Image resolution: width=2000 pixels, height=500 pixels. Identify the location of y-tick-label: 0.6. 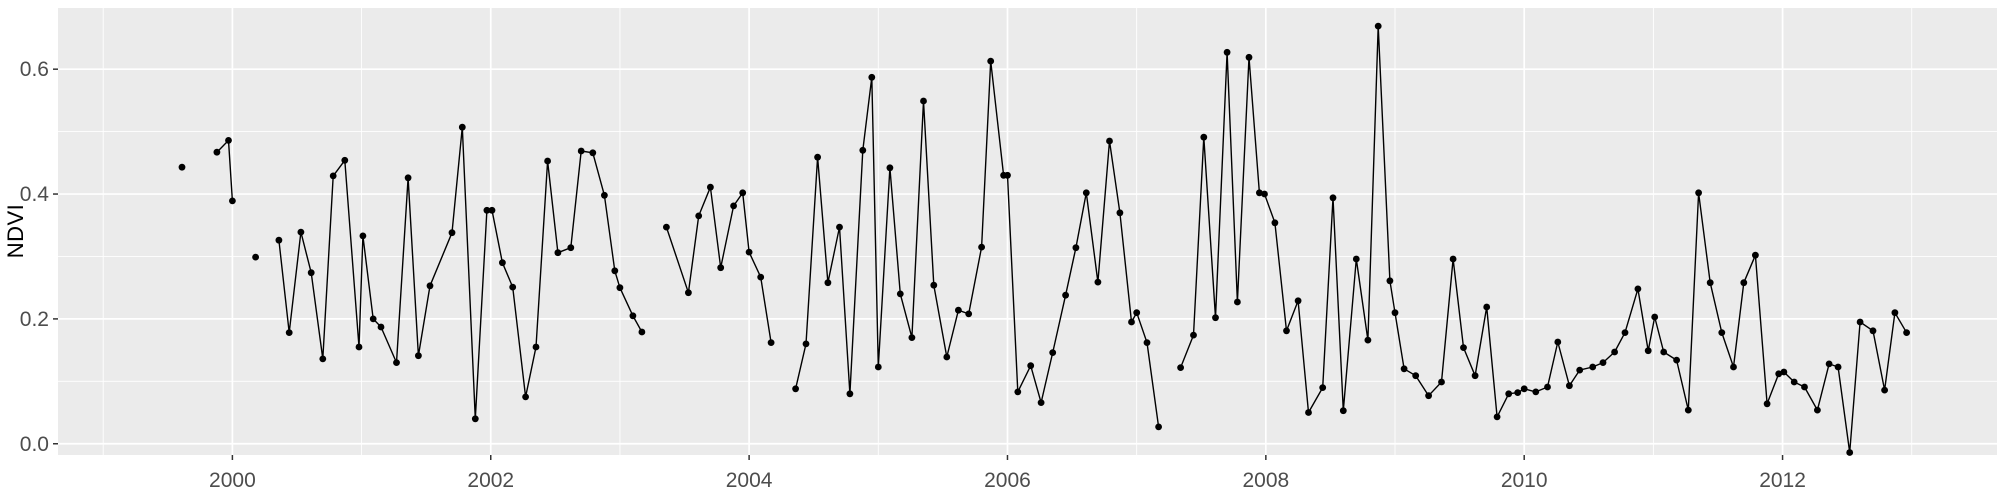
(34, 69).